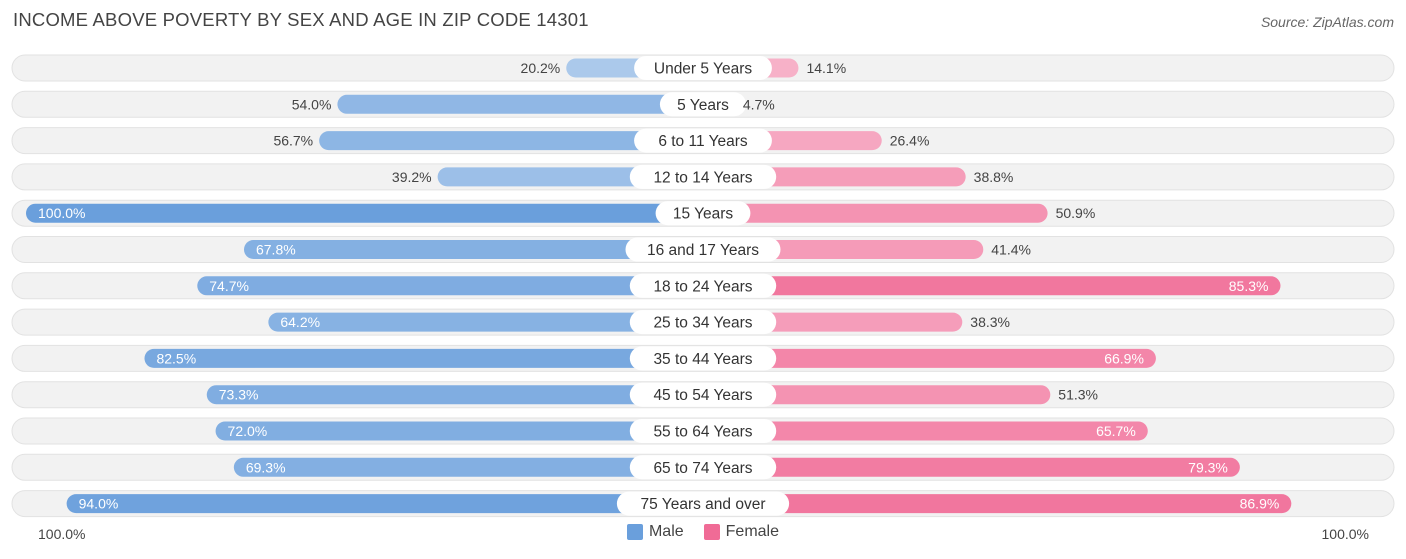  What do you see at coordinates (1345, 534) in the screenshot?
I see `axis-right-label: 100.0%` at bounding box center [1345, 534].